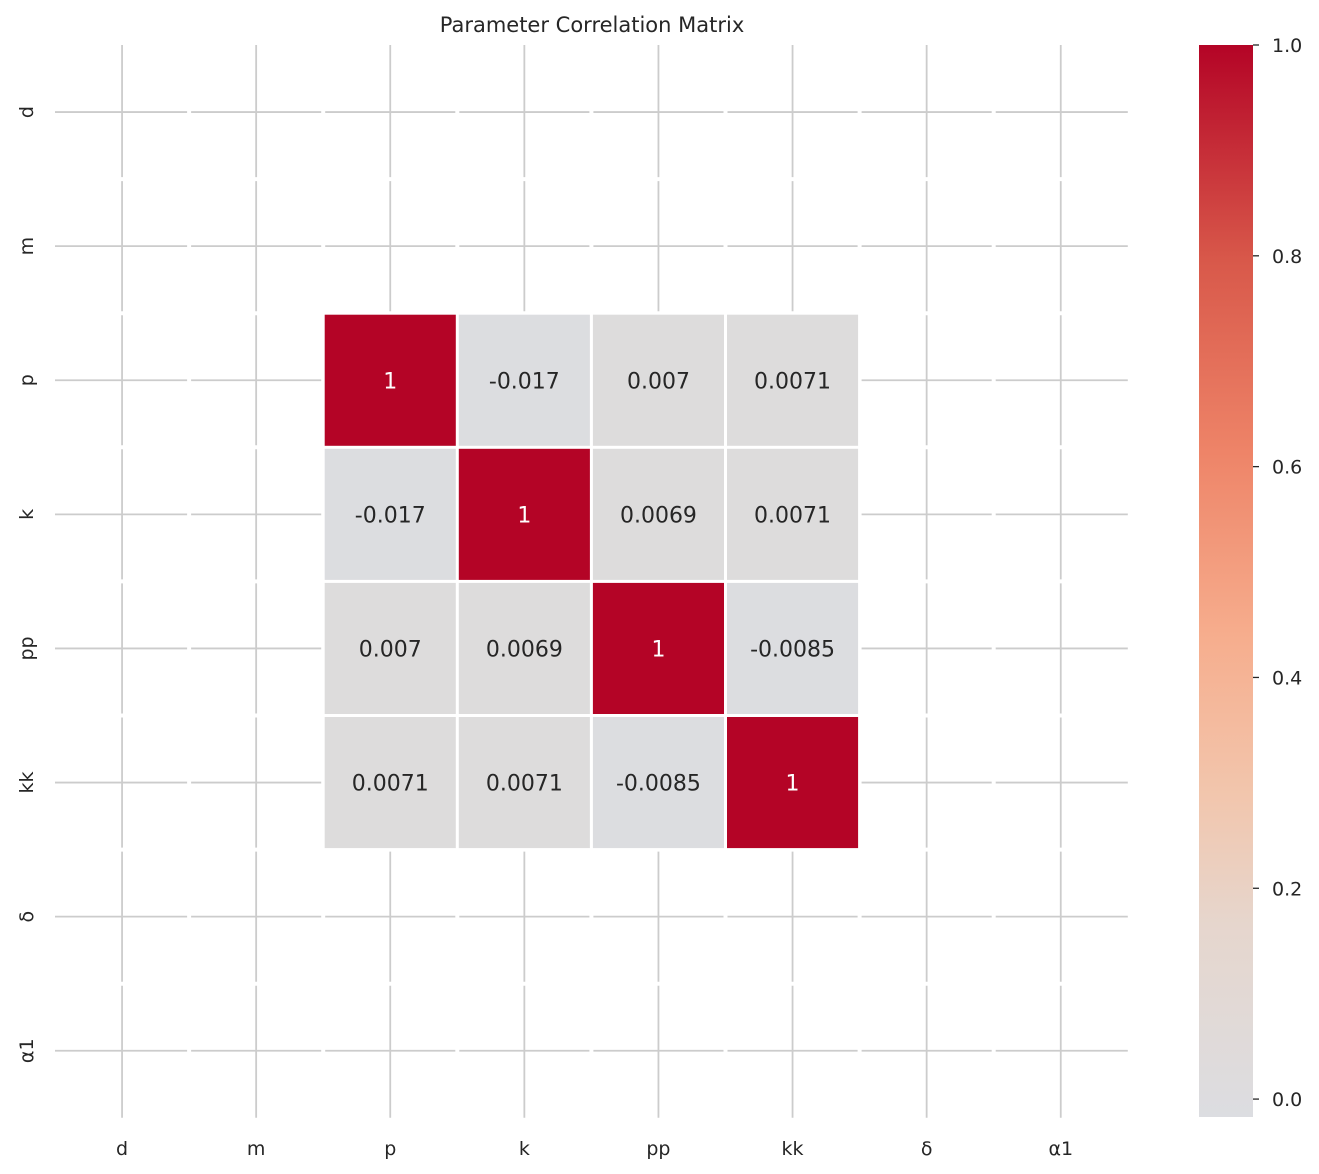  What do you see at coordinates (1226, 581) in the screenshot?
I see `colorbar-gradient` at bounding box center [1226, 581].